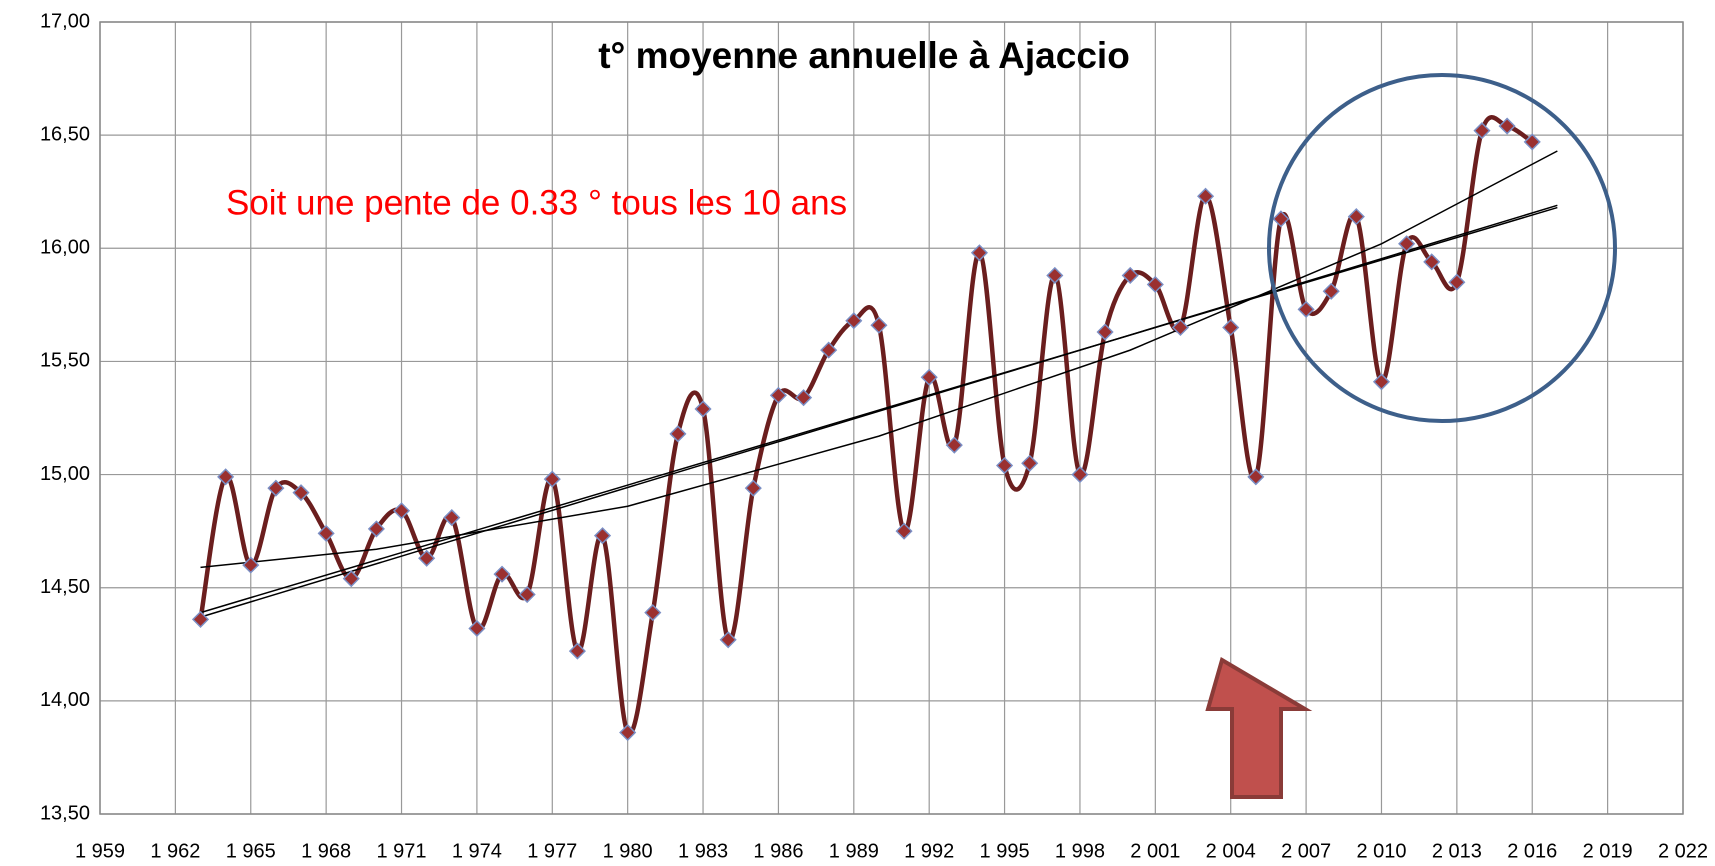 The height and width of the screenshot is (866, 1715). I want to click on x-tick-label: 1 965, so click(251, 851).